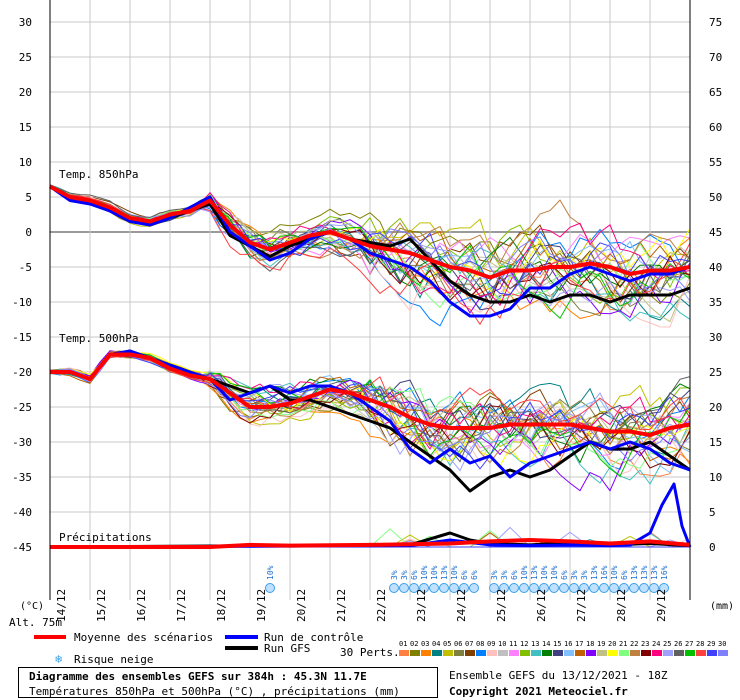 This screenshot has width=740, height=700. Describe the element at coordinates (25, 267) in the screenshot. I see `left-tick-label: -5` at that location.